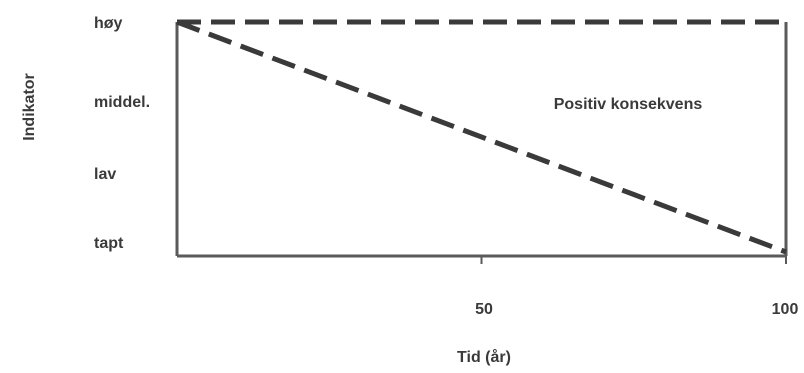 The height and width of the screenshot is (373, 804). I want to click on annotation-positiv-konsekvens: Positiv konsekvens, so click(628, 104).